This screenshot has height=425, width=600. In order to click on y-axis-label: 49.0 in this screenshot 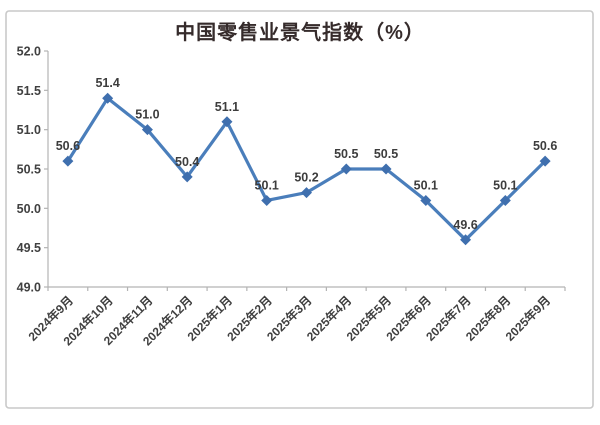, I will do `click(29, 288)`.